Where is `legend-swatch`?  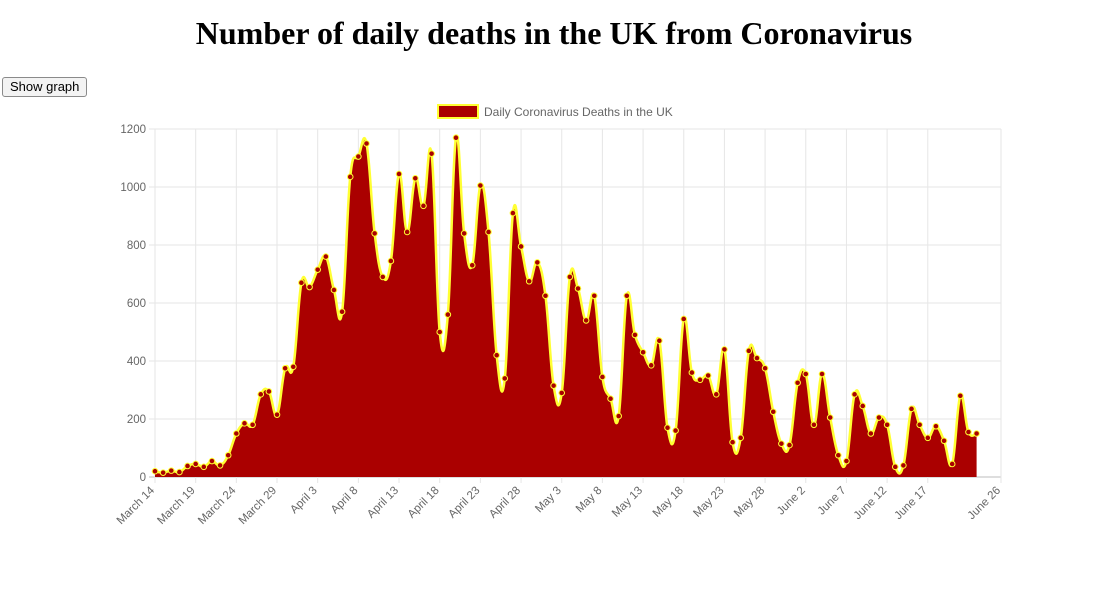 legend-swatch is located at coordinates (458, 111).